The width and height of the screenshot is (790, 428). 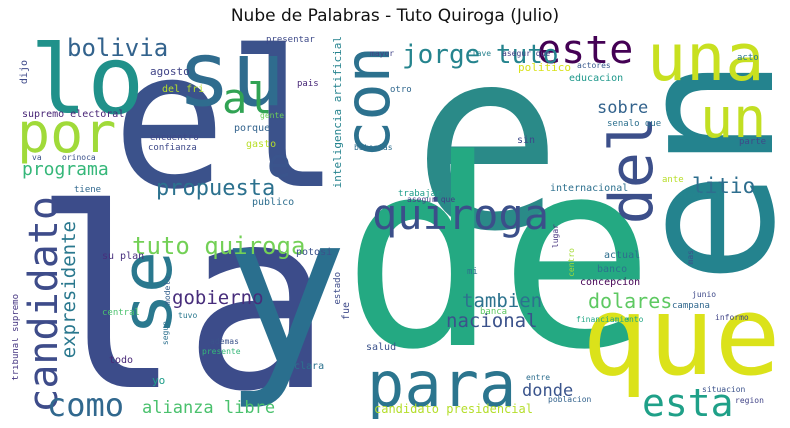 What do you see at coordinates (221, 351) in the screenshot?
I see `word-presente: presente` at bounding box center [221, 351].